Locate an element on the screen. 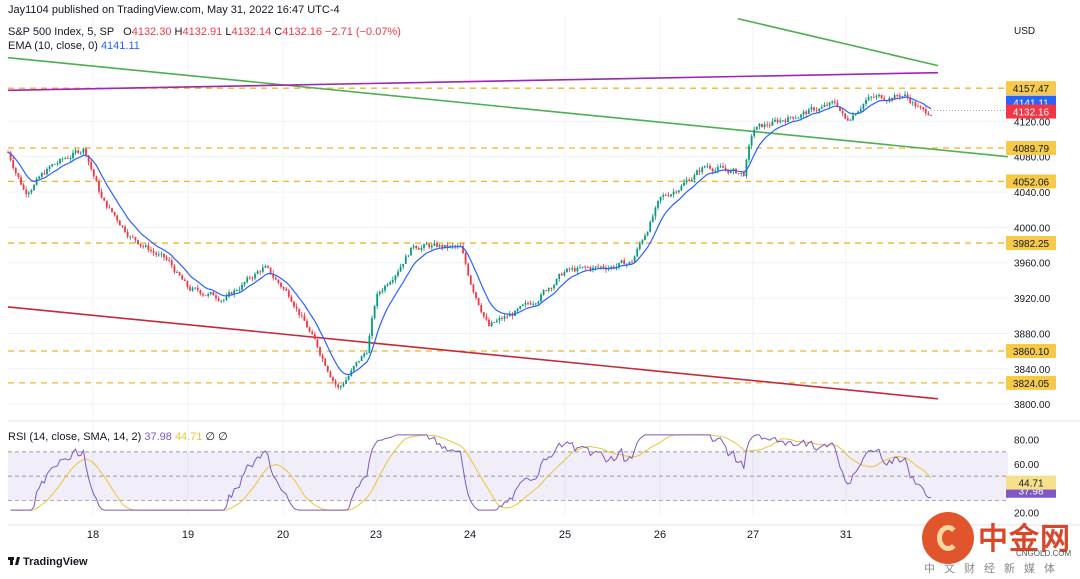  price-label: 4141.11 is located at coordinates (1031, 104).